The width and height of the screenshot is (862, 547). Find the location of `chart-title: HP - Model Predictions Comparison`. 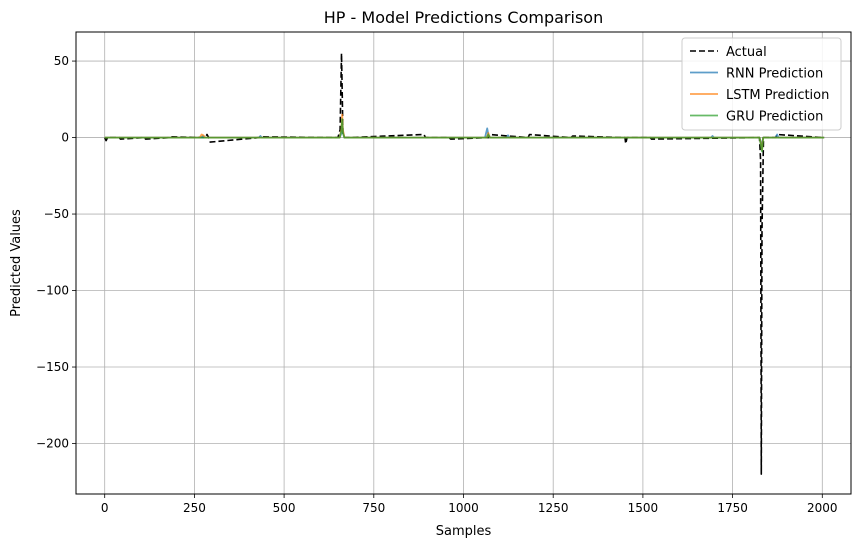

chart-title: HP - Model Predictions Comparison is located at coordinates (463, 17).